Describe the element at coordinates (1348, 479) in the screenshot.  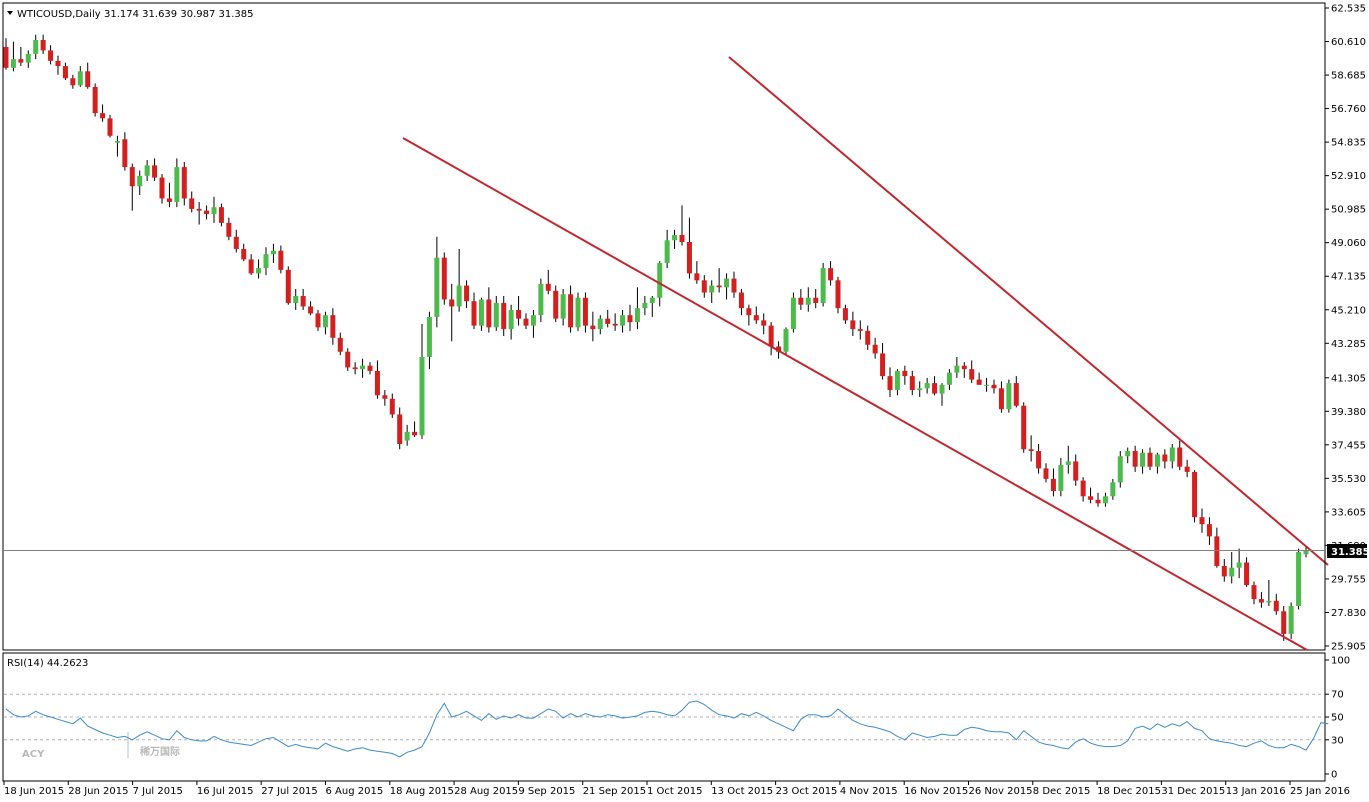
I see `price-tick-label: 35.530` at that location.